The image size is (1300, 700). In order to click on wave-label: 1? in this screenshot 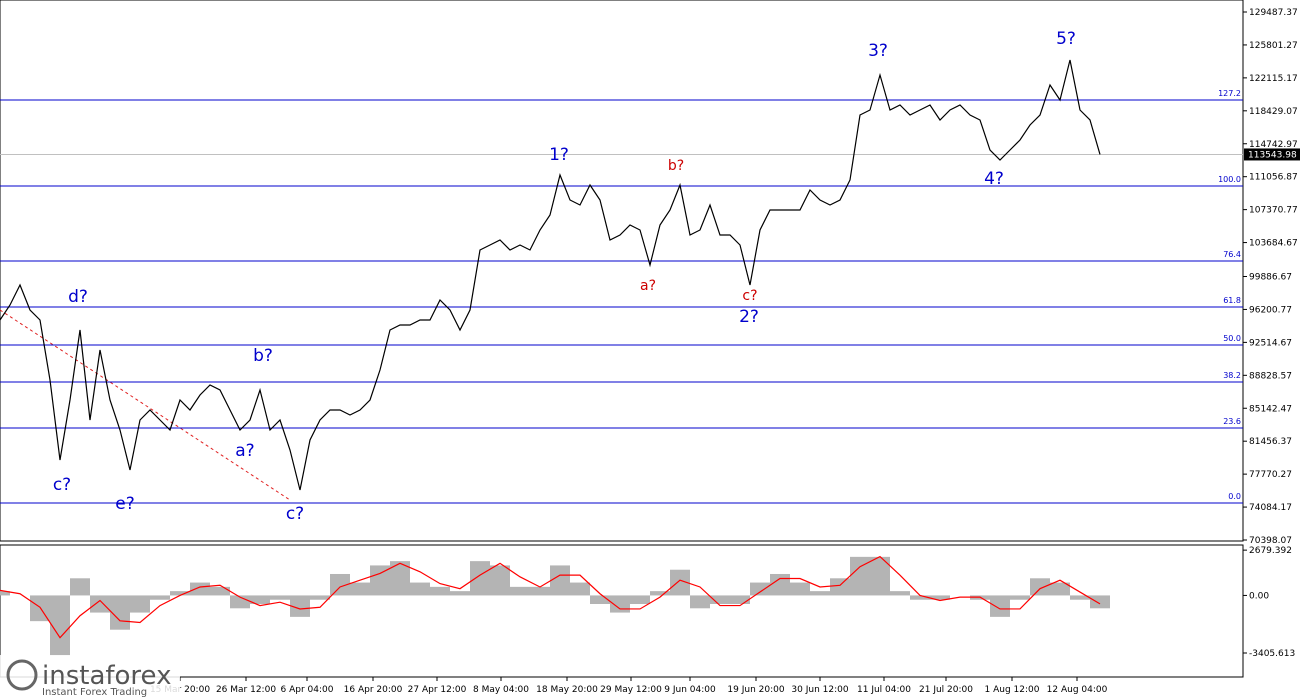, I will do `click(559, 155)`.